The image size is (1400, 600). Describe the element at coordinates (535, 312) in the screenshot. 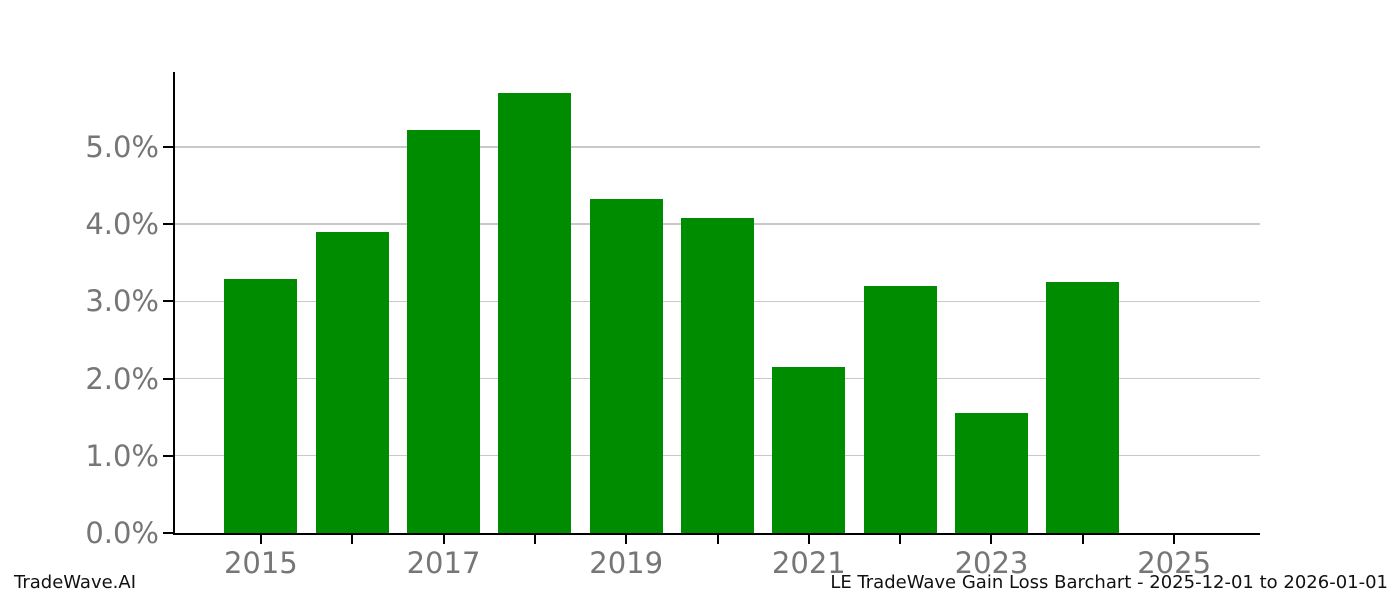

I see `bar-2018` at that location.